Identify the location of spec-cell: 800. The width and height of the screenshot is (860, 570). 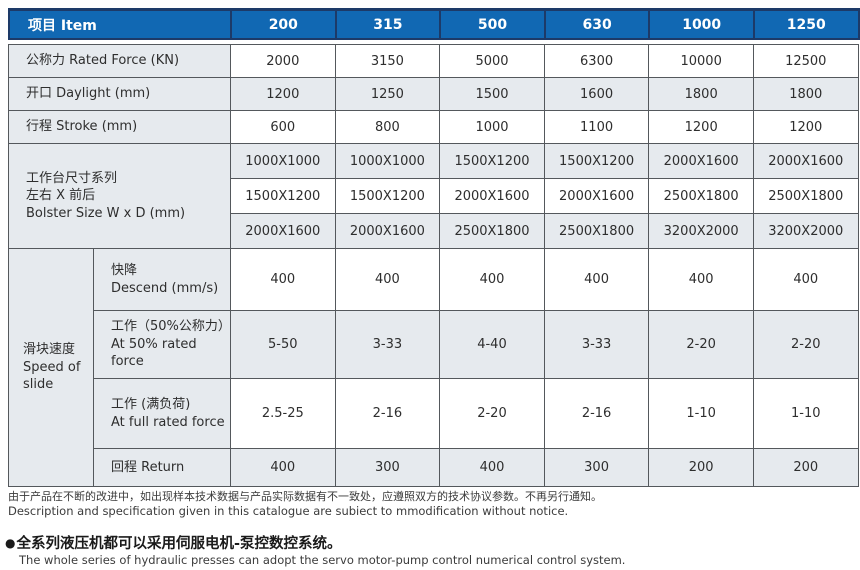
(387, 127).